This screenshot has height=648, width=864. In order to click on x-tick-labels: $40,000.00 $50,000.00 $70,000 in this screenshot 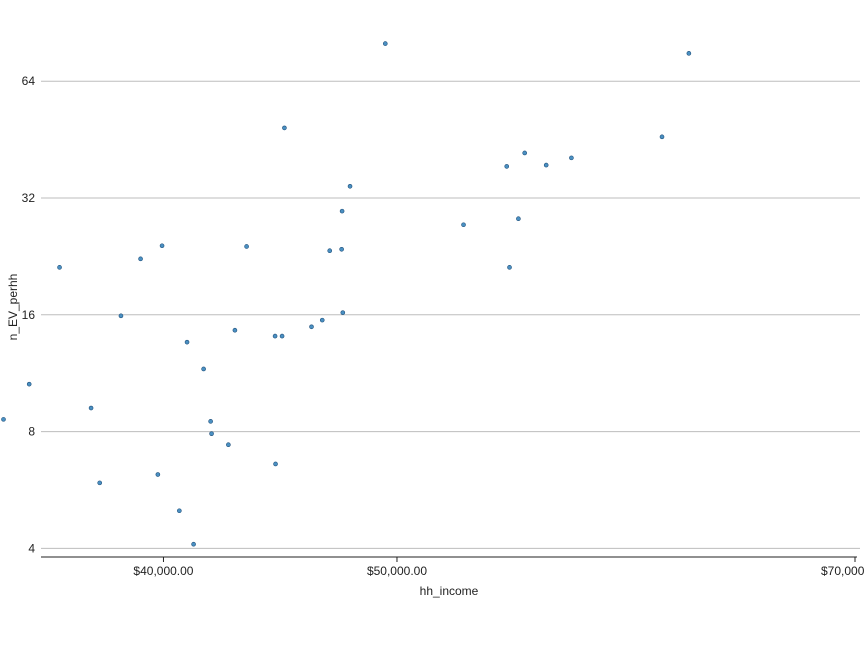, I will do `click(498, 571)`.